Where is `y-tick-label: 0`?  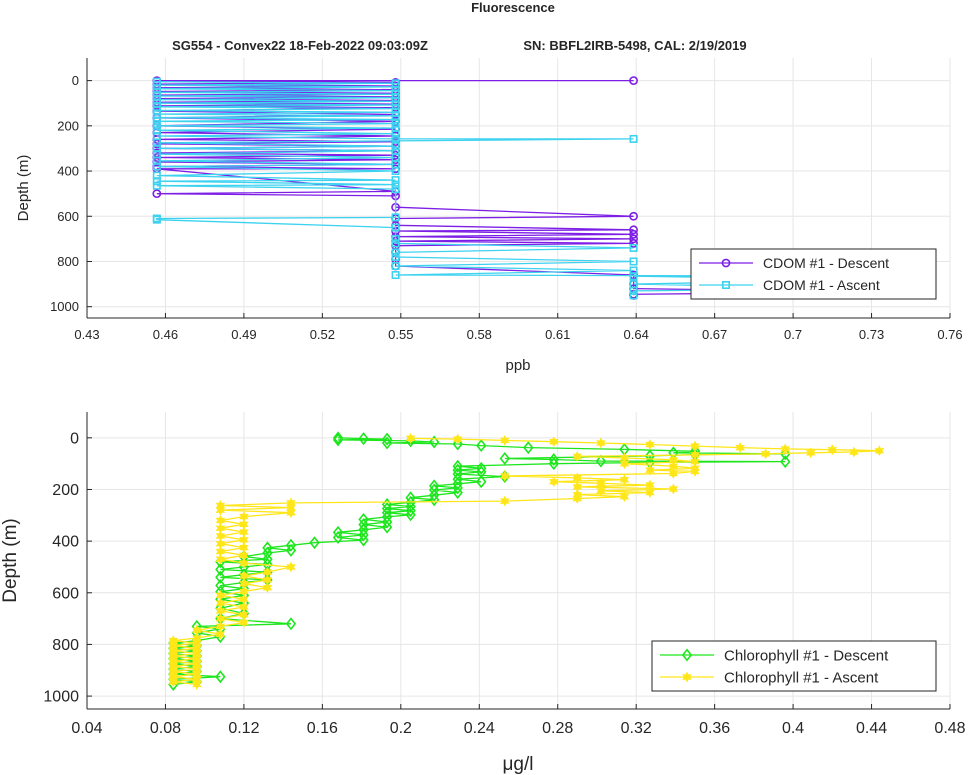 y-tick-label: 0 is located at coordinates (74, 438).